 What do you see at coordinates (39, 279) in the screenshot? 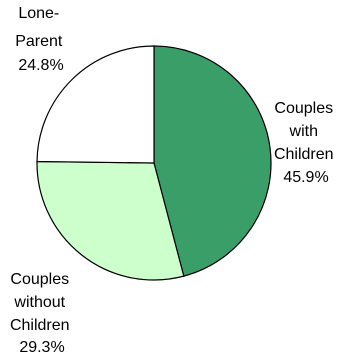
I see `label-couples-without-children-line-1: Couples` at bounding box center [39, 279].